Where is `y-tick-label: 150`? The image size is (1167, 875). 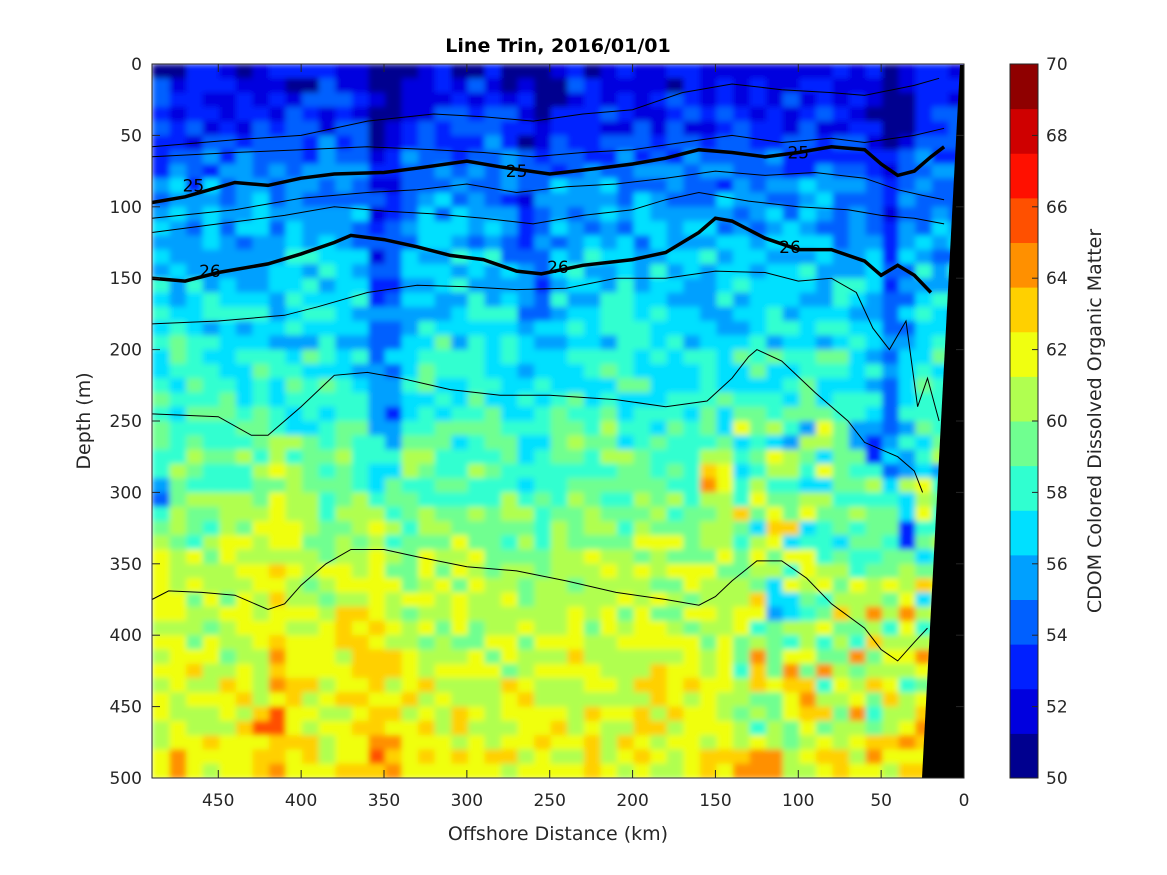
y-tick-label: 150 is located at coordinates (126, 279).